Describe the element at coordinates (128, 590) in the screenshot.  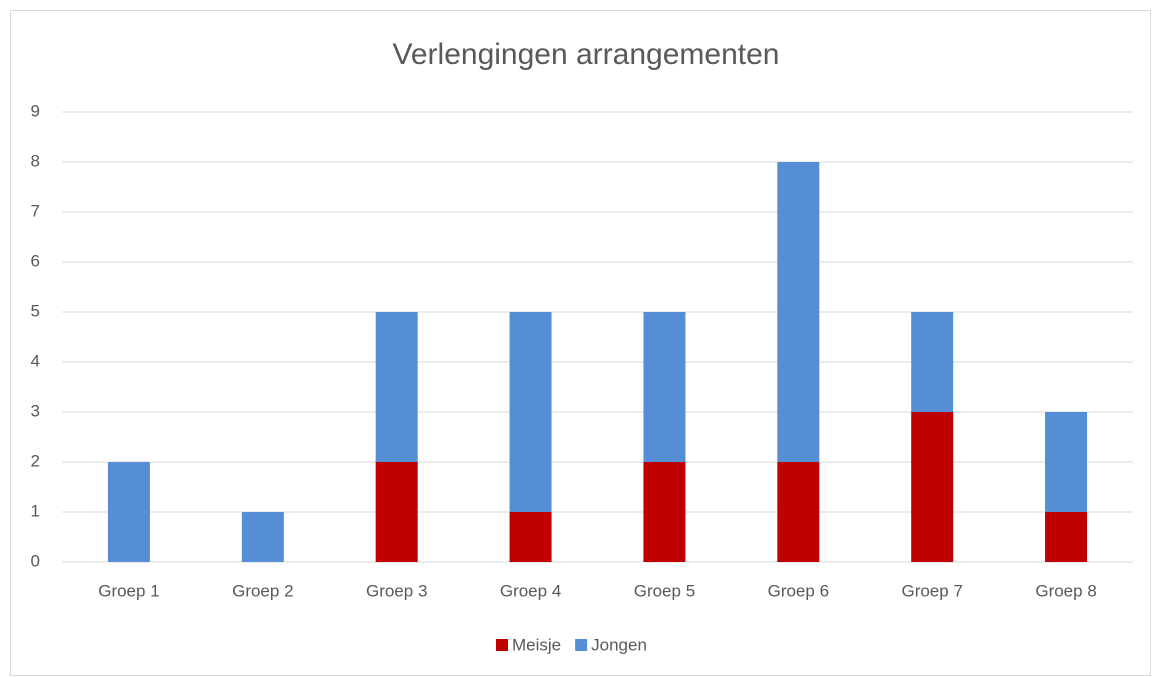
I see `x-tick-label: Groep 1` at that location.